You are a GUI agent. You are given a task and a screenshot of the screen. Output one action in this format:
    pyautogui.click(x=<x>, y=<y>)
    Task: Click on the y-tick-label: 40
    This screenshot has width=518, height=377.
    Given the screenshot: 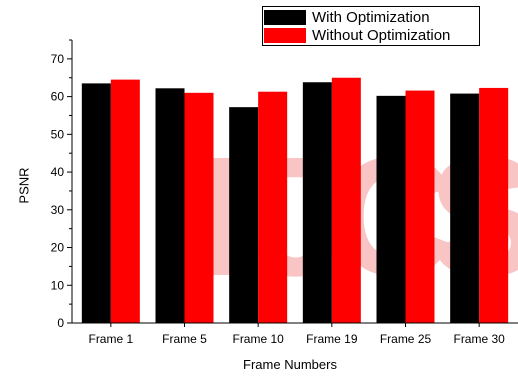 What is the action you would take?
    pyautogui.click(x=58, y=172)
    